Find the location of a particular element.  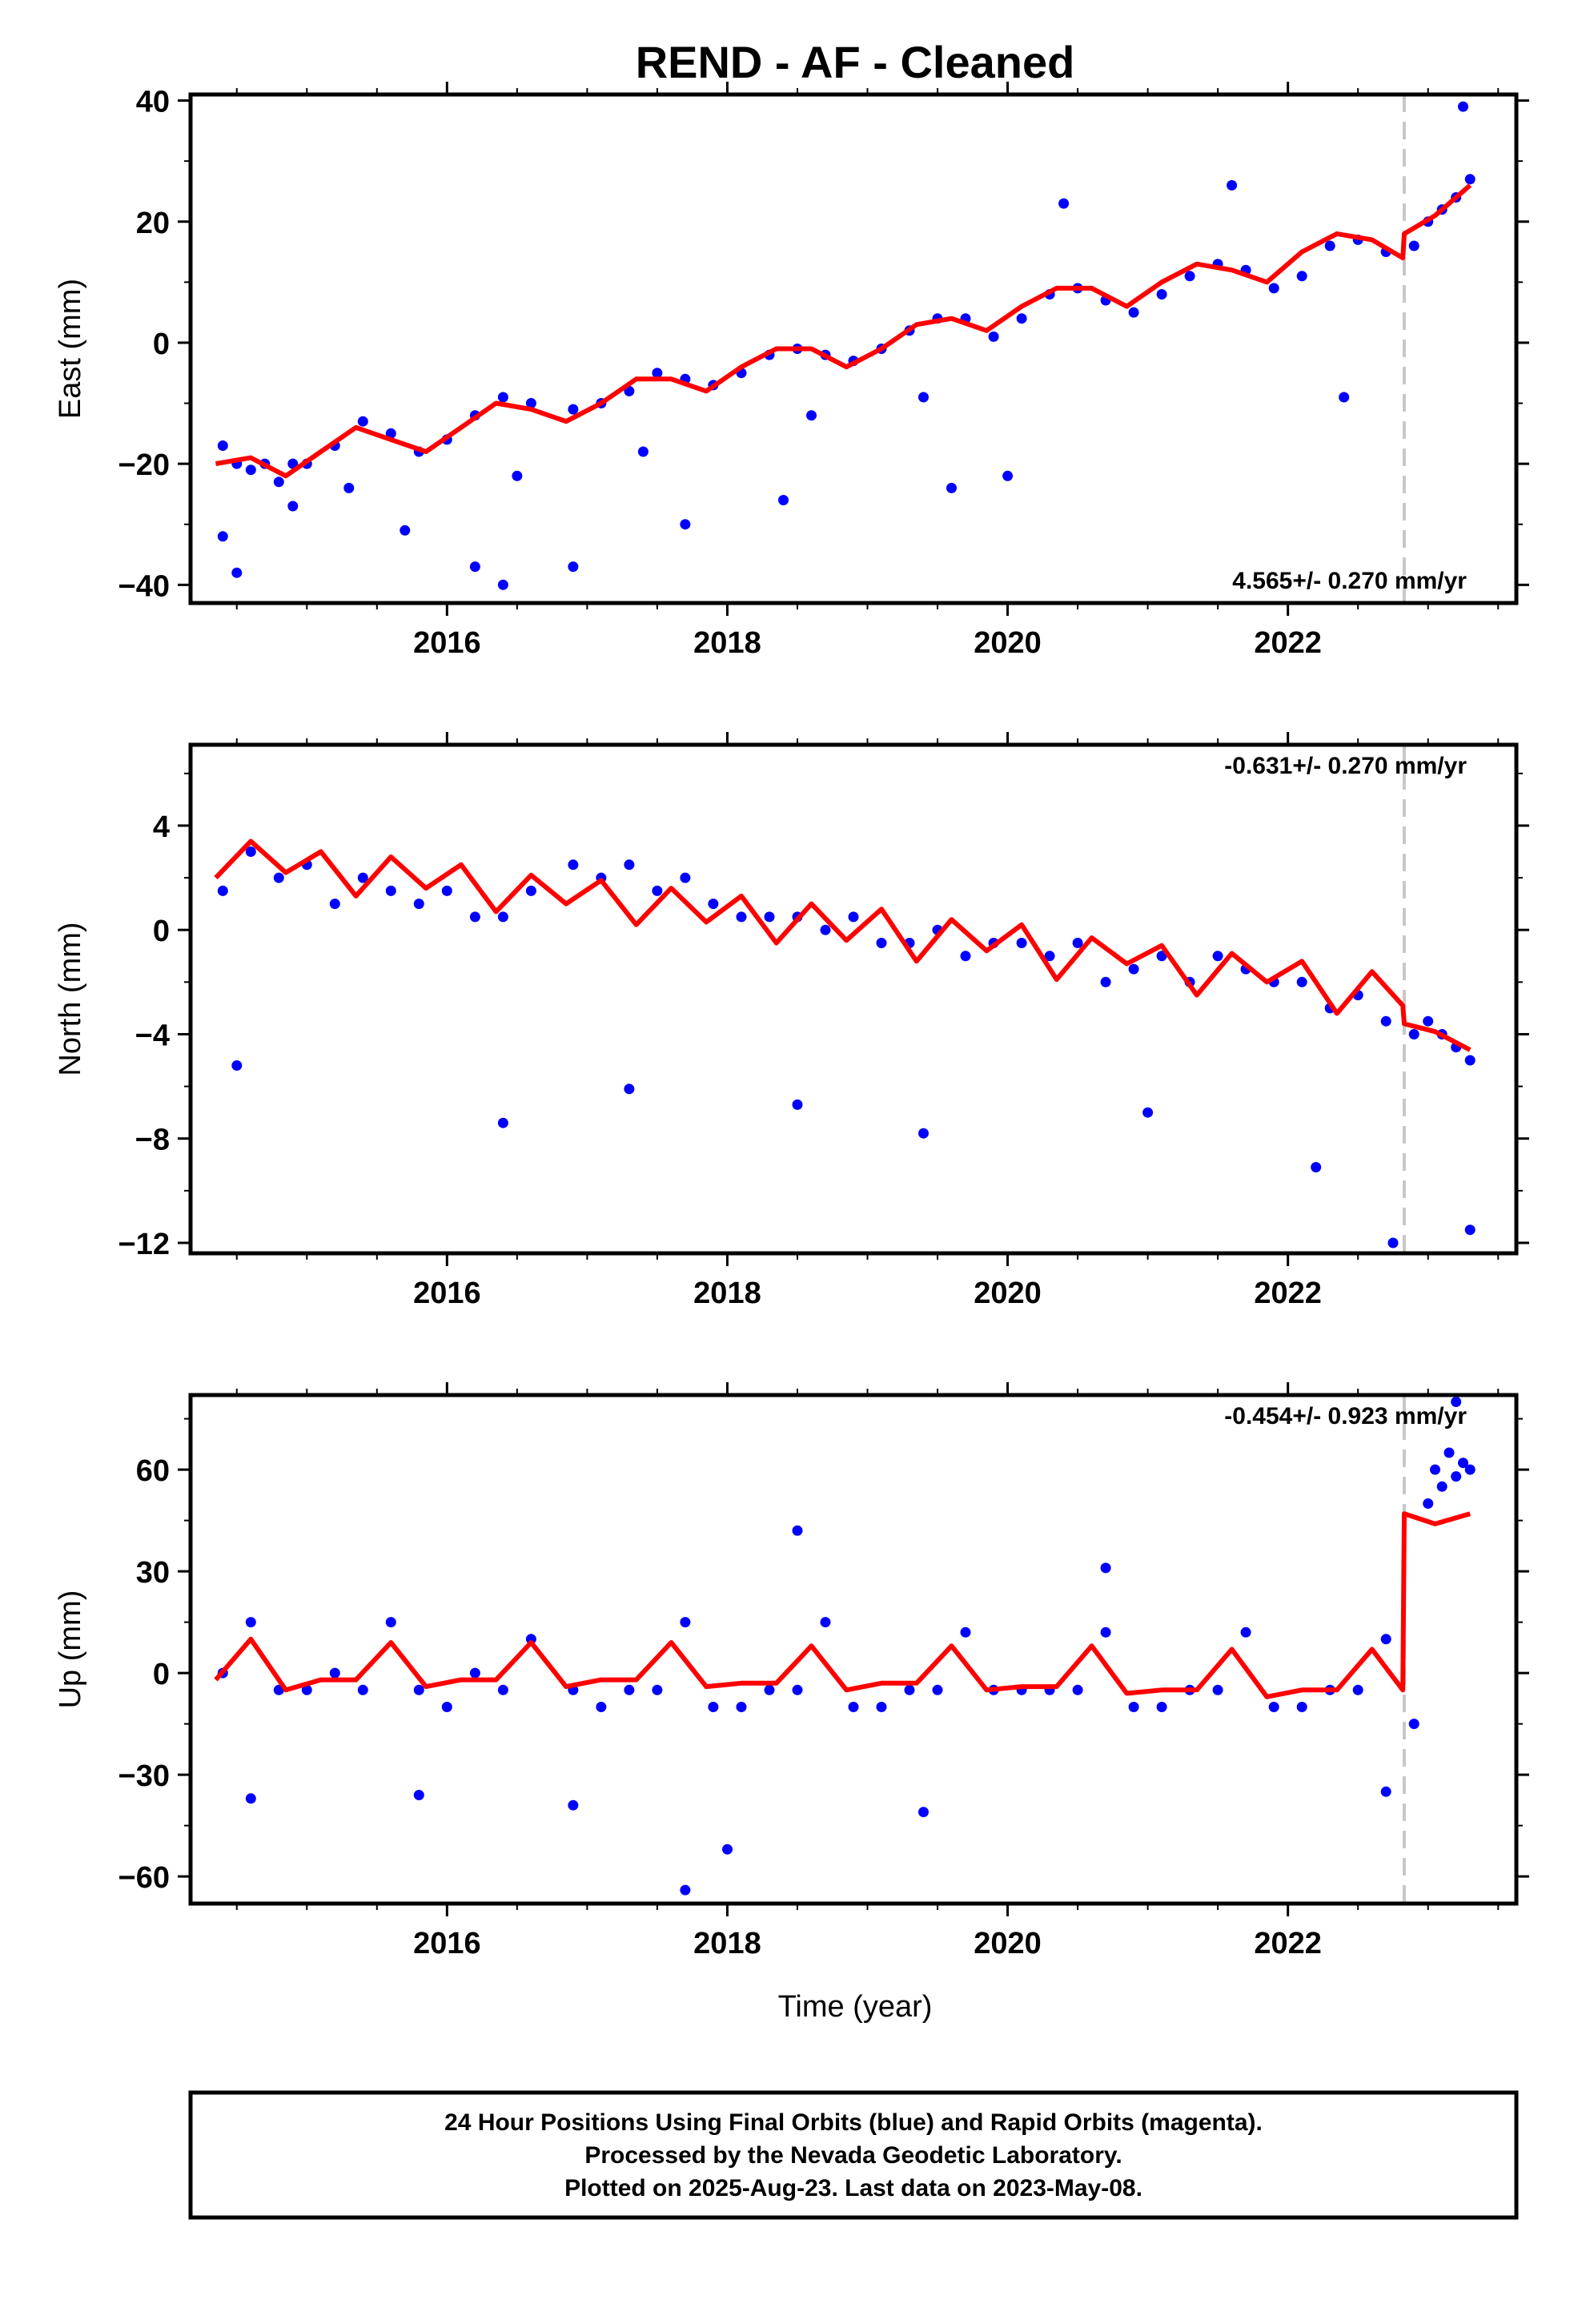

up-y-axis-label: Up (mm) is located at coordinates (70, 1649).